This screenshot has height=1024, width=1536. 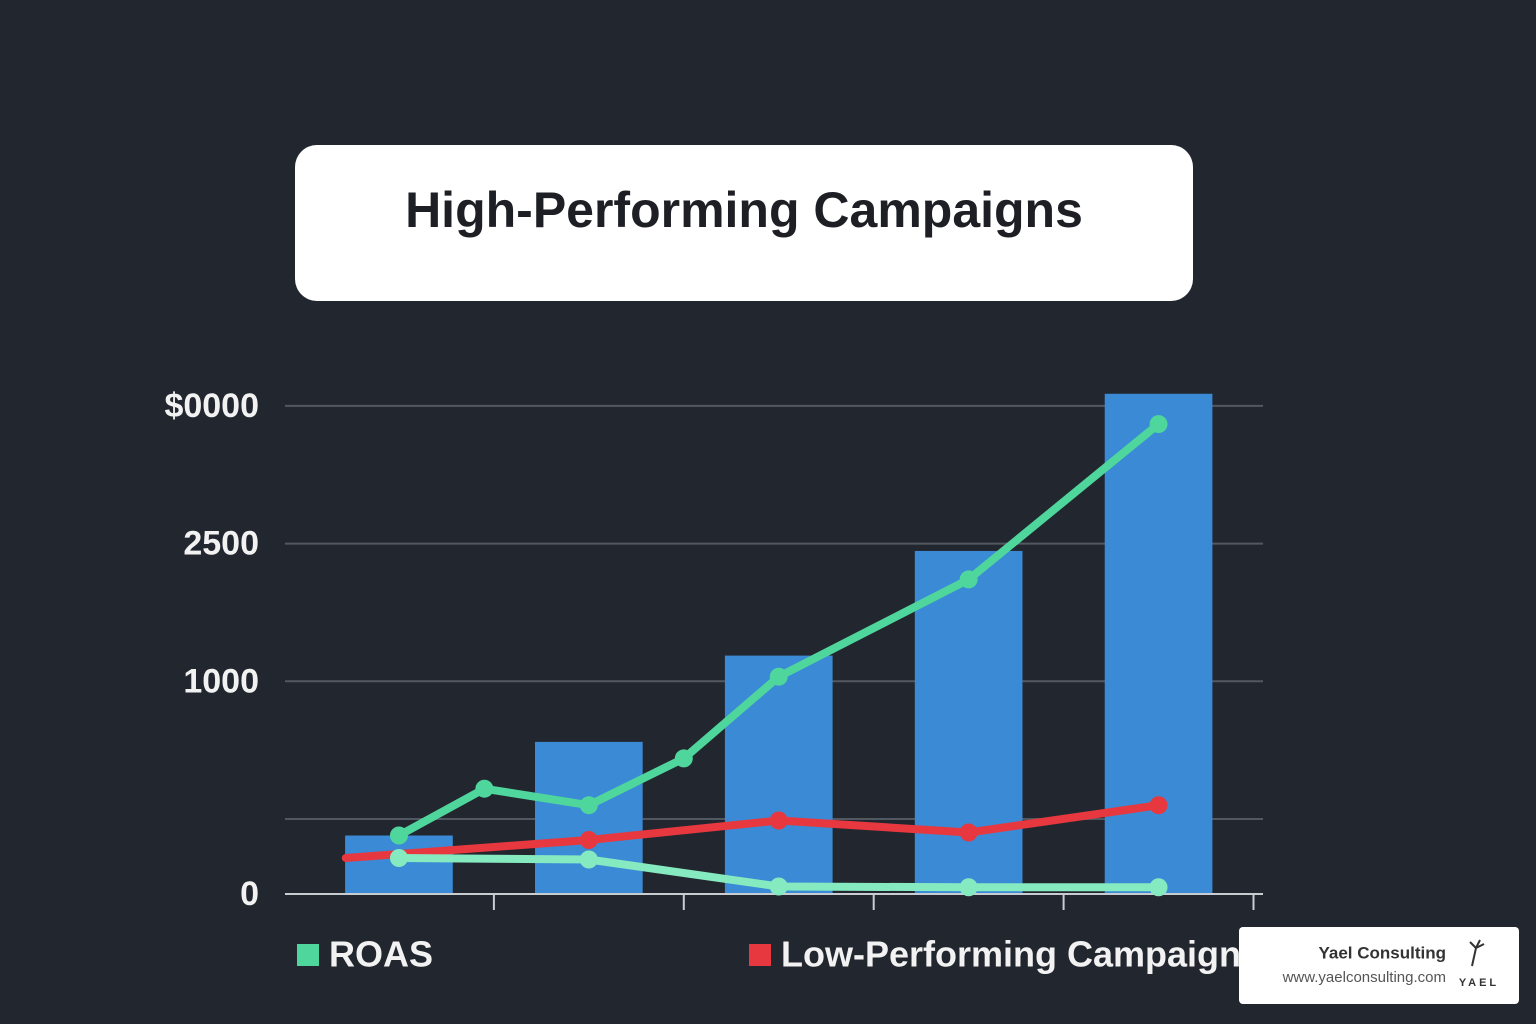 I want to click on chart-title: High-Performing Campaigns, so click(x=744, y=210).